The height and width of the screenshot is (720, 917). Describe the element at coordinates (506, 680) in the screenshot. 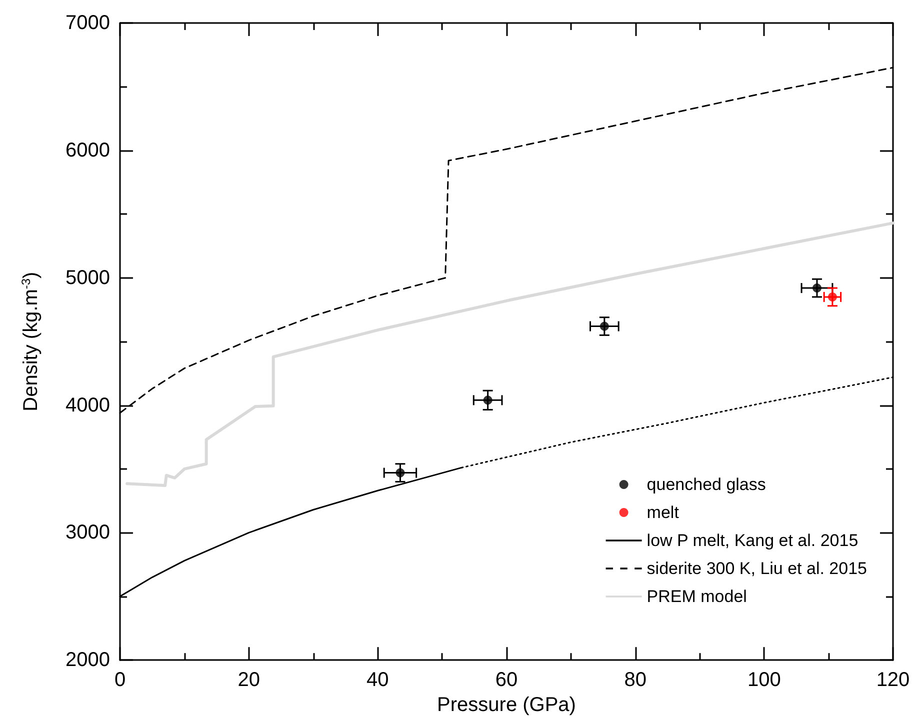

I see `x-tick-label: 60` at that location.